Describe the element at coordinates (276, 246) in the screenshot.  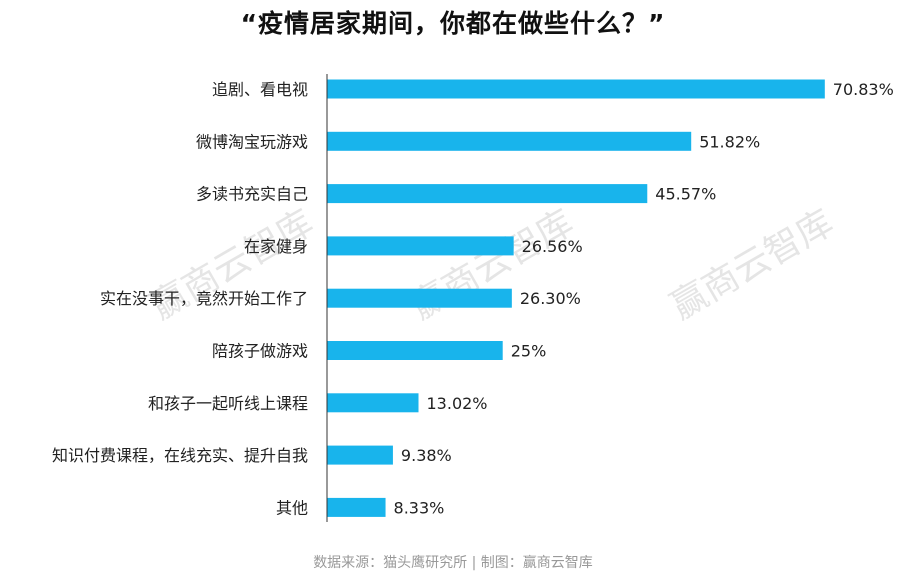
I see `category-label-3: 在家健身` at that location.